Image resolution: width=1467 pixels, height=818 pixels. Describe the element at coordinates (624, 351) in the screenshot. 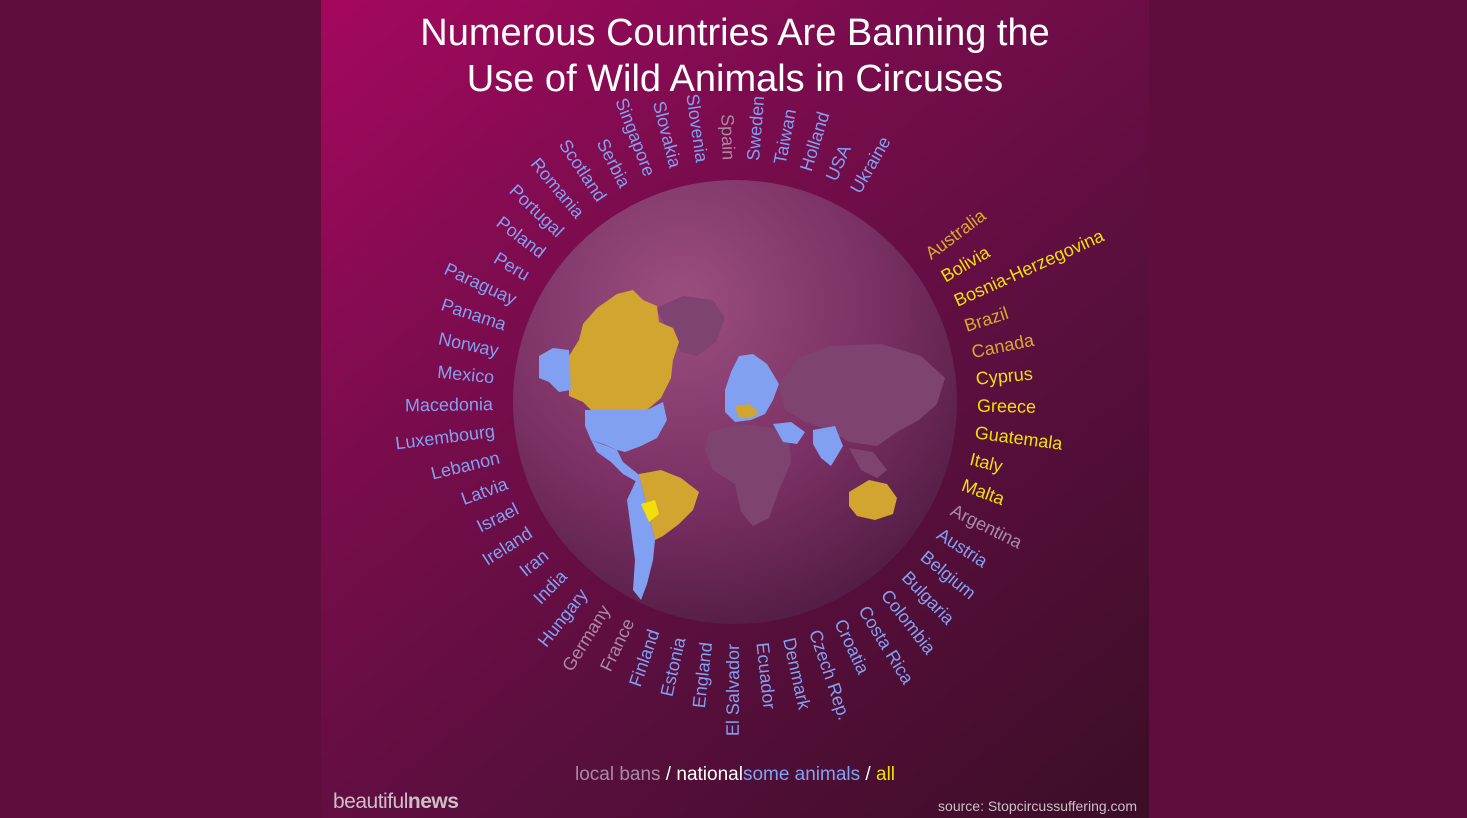

I see `map-canada` at that location.